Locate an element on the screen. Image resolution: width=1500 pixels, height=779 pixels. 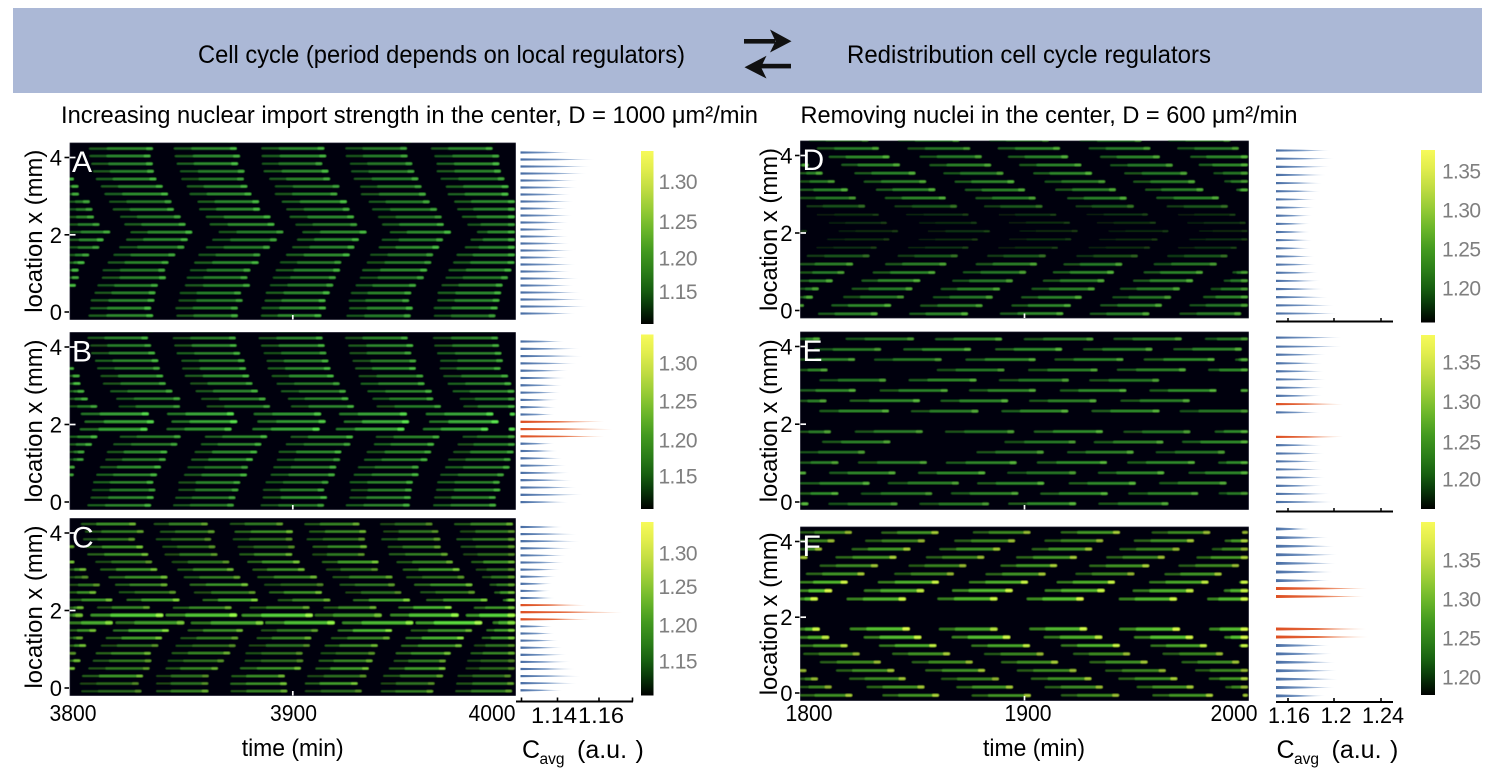
svg-text: D is located at coordinates (814, 160).